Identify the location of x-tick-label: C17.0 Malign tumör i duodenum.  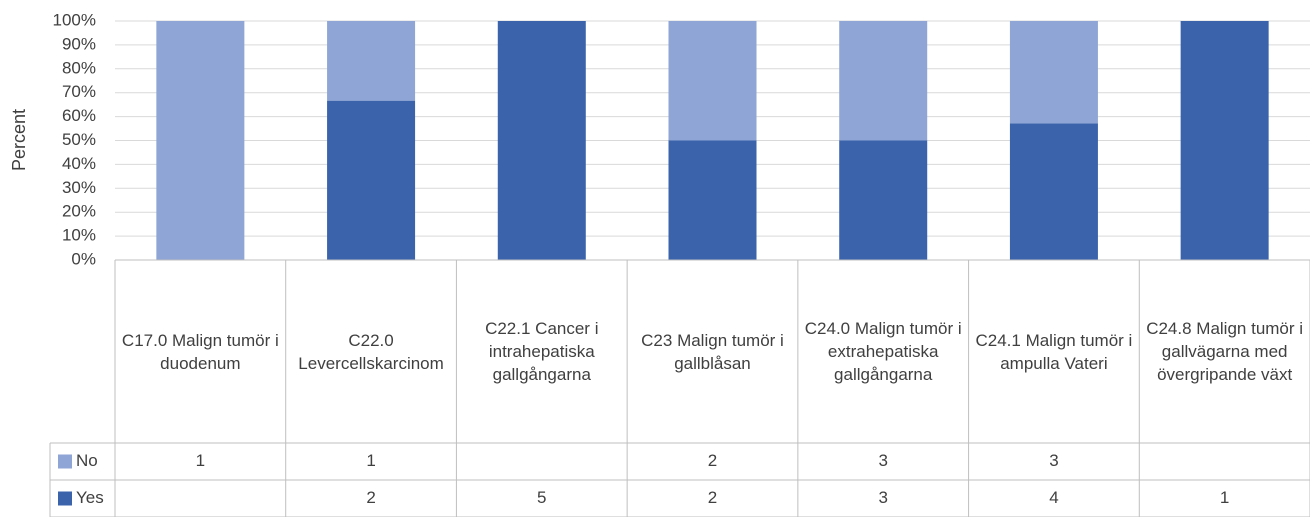
(200, 351).